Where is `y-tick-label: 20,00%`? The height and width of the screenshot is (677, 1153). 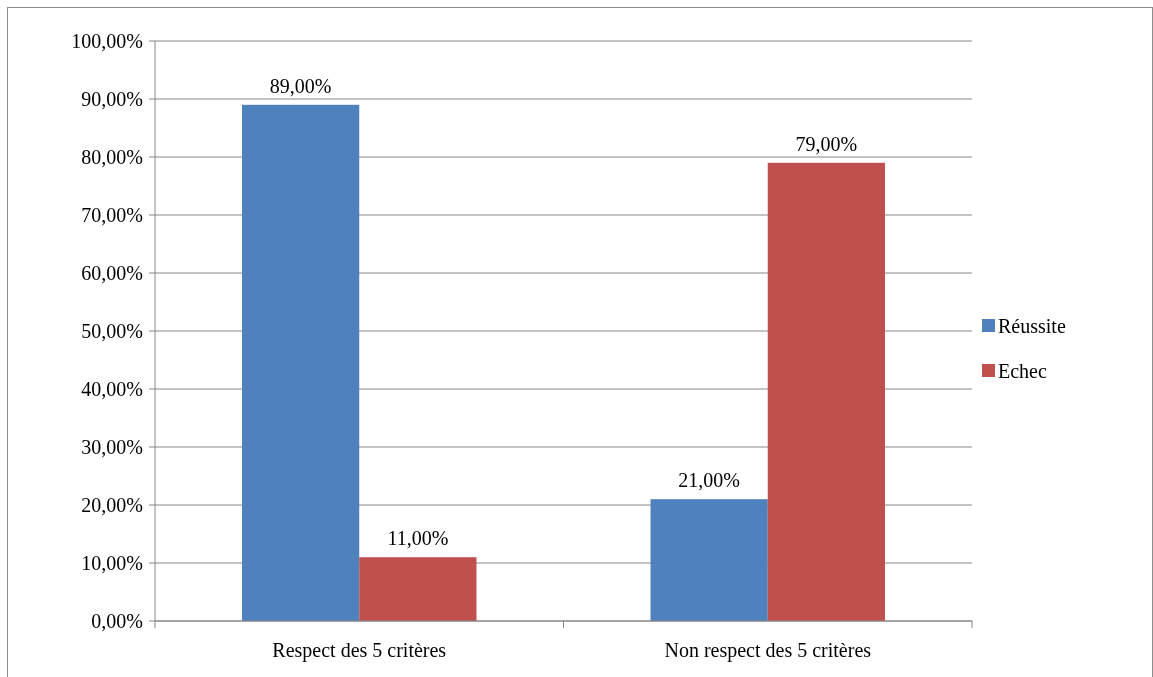 y-tick-label: 20,00% is located at coordinates (112, 505).